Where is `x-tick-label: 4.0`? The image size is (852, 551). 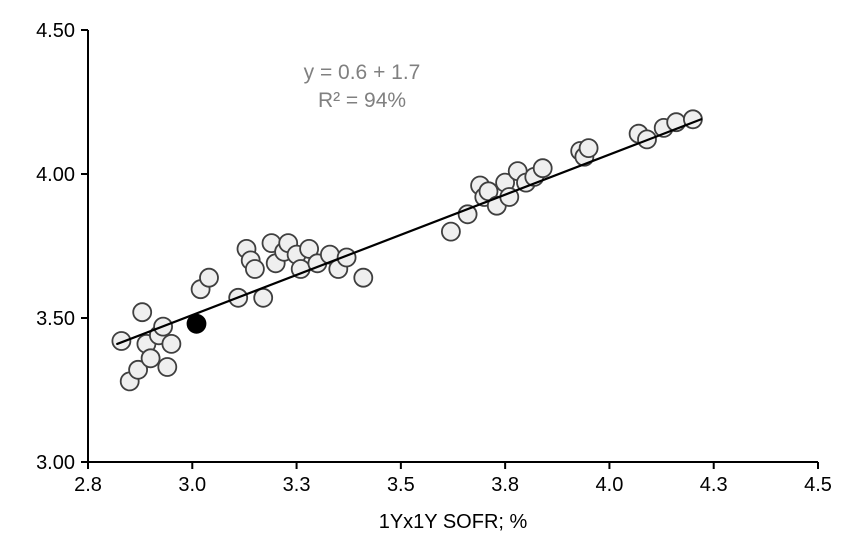
x-tick-label: 4.0 is located at coordinates (610, 485).